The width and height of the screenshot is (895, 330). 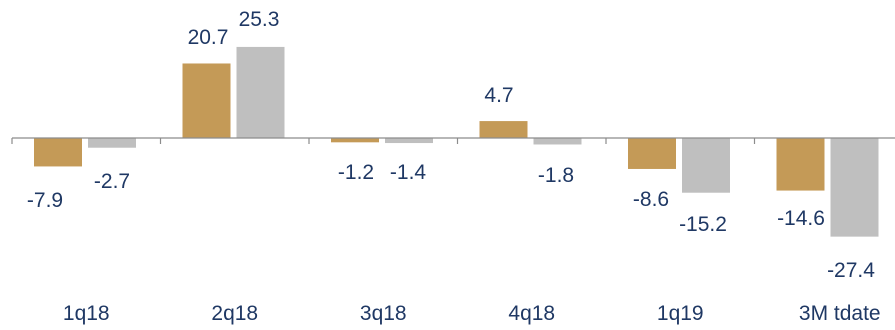 I want to click on category-label-1q19: 1q19, so click(x=680, y=313).